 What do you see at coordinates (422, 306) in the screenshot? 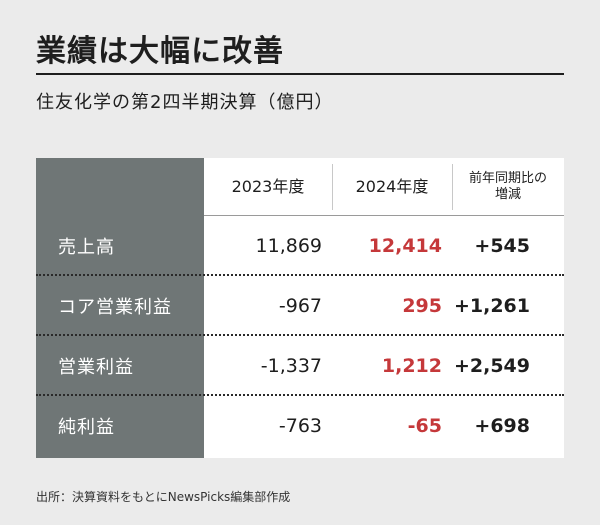
I see `value-2024: 295` at bounding box center [422, 306].